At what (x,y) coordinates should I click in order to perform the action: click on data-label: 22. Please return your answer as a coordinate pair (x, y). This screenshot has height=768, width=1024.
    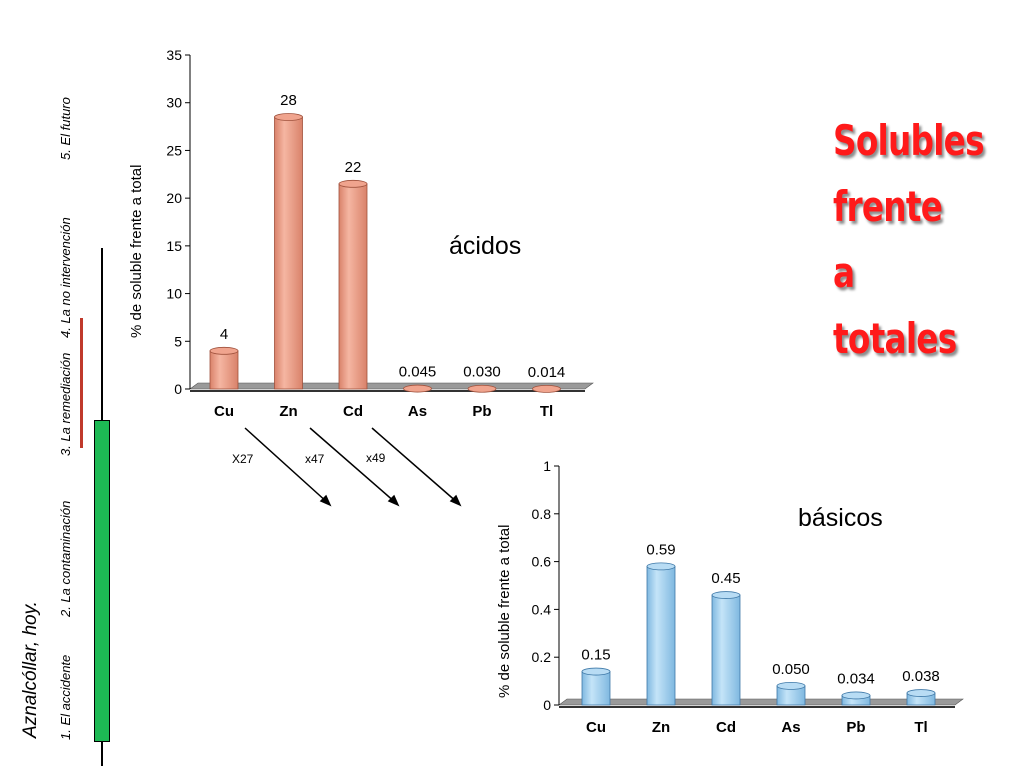
    Looking at the image, I should click on (353, 167).